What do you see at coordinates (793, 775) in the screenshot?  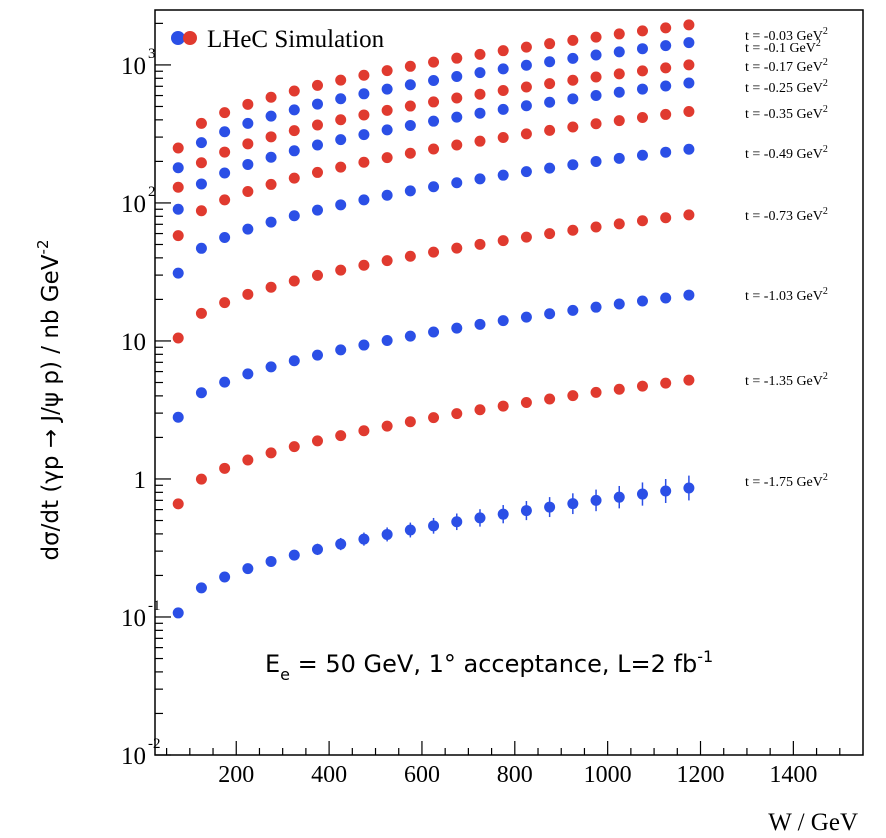 I see `x-tick-label: 1400` at bounding box center [793, 775].